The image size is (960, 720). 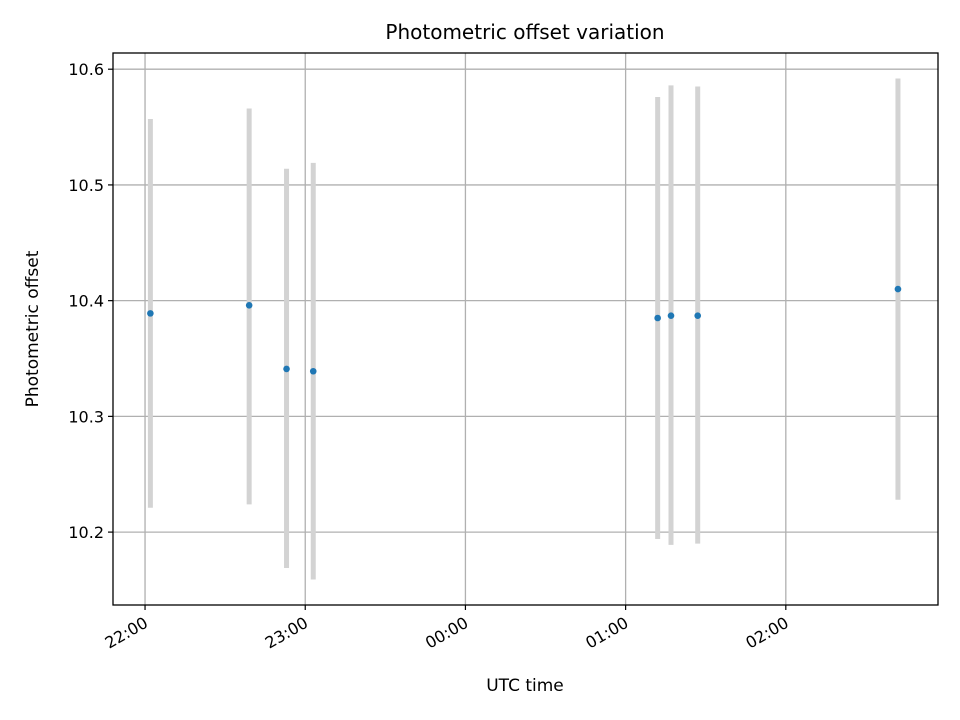 What do you see at coordinates (86, 532) in the screenshot?
I see `y-tick-label: 10.2` at bounding box center [86, 532].